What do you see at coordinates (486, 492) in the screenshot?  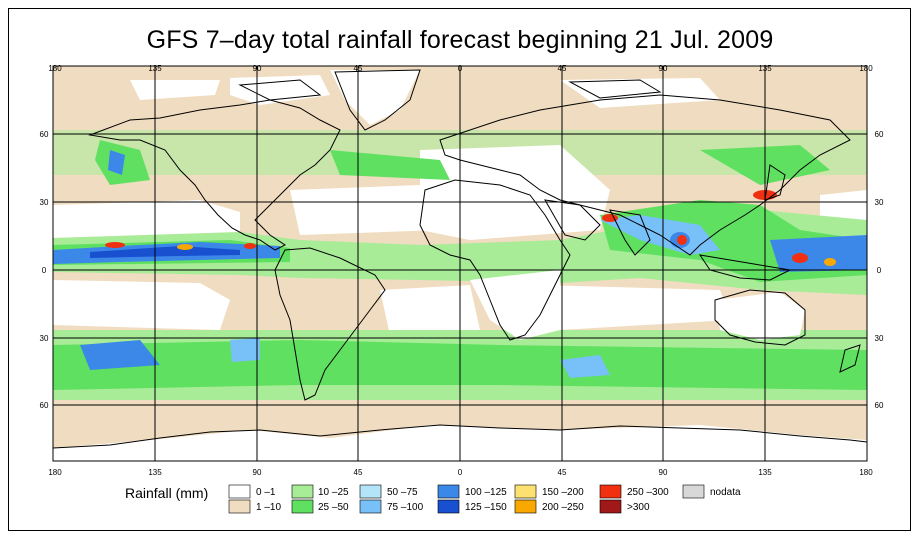 I see `legend-label: 100 –125` at bounding box center [486, 492].